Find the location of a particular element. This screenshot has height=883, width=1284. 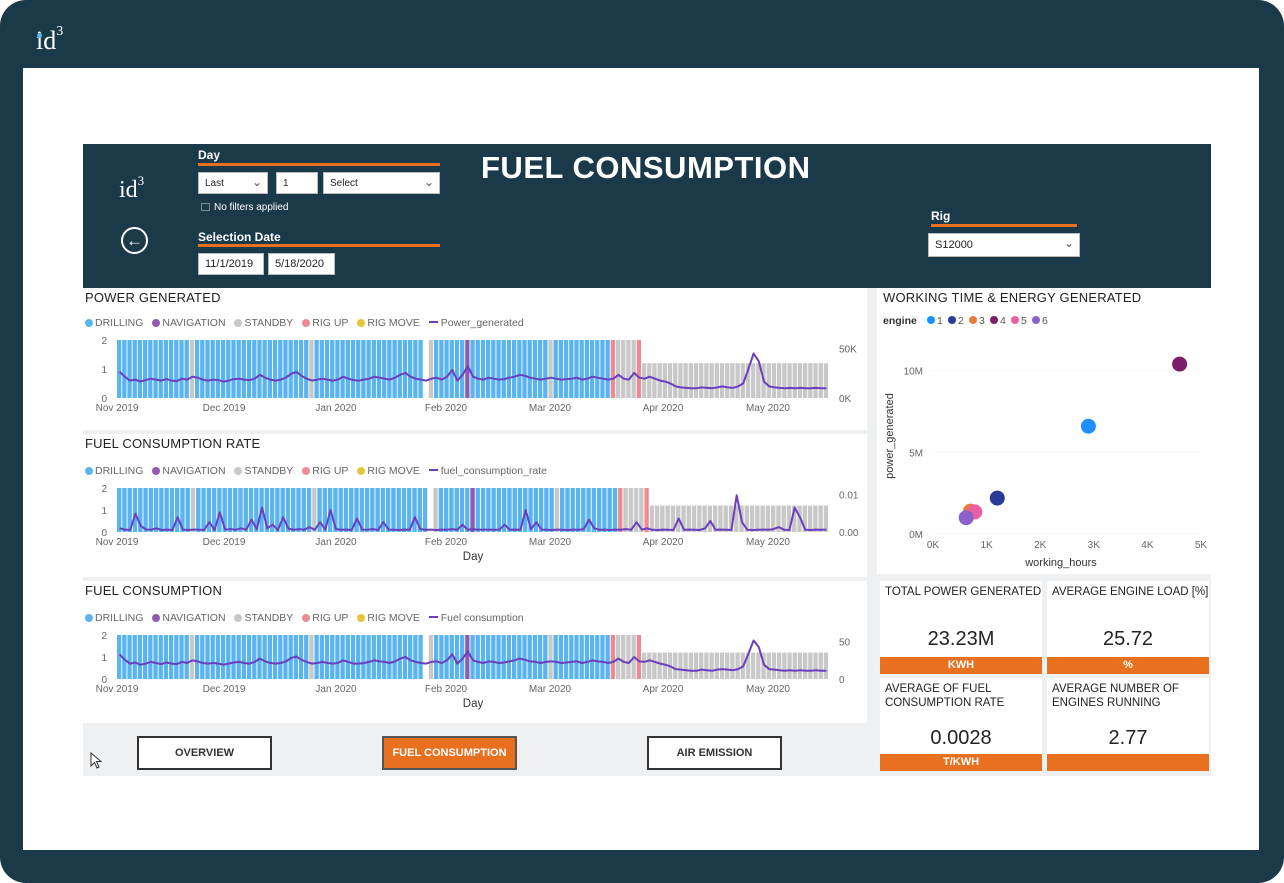

overview-button: OVERVIEW is located at coordinates (204, 753).